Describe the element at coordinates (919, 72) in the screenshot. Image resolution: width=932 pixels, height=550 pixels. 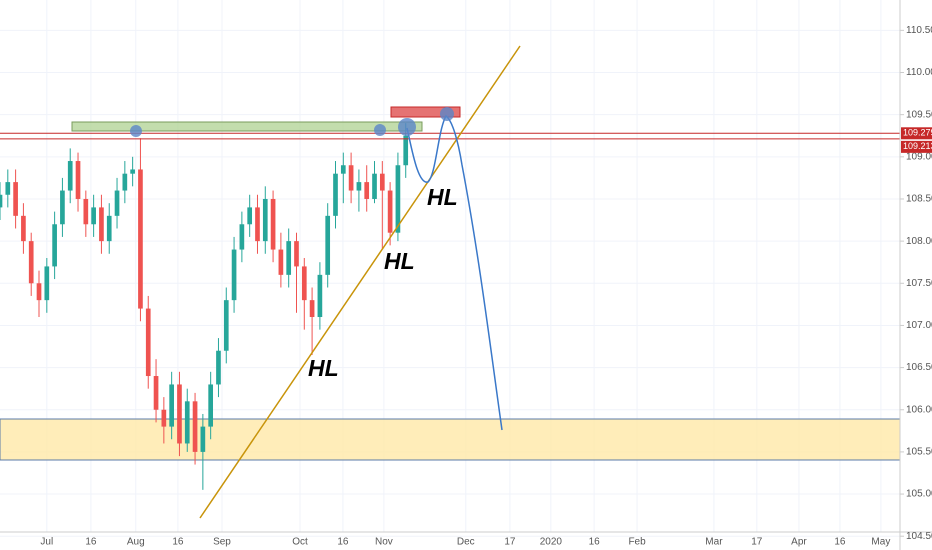
I see `y-tick-label: 110.000` at that location.